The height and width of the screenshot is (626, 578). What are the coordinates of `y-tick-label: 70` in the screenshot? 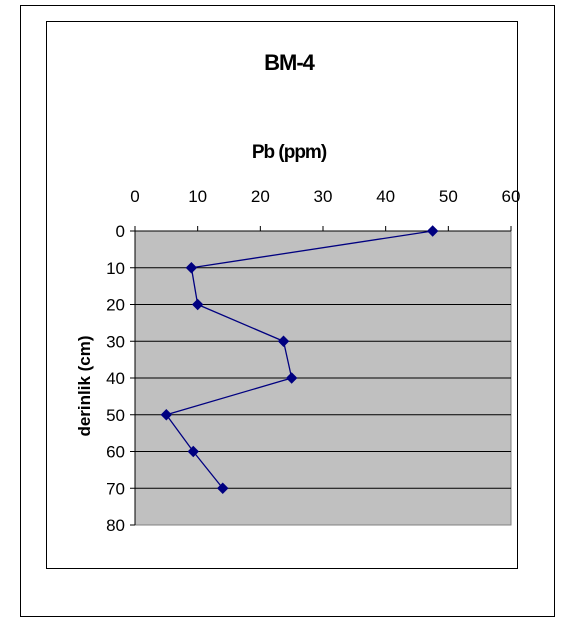 It's located at (115, 488).